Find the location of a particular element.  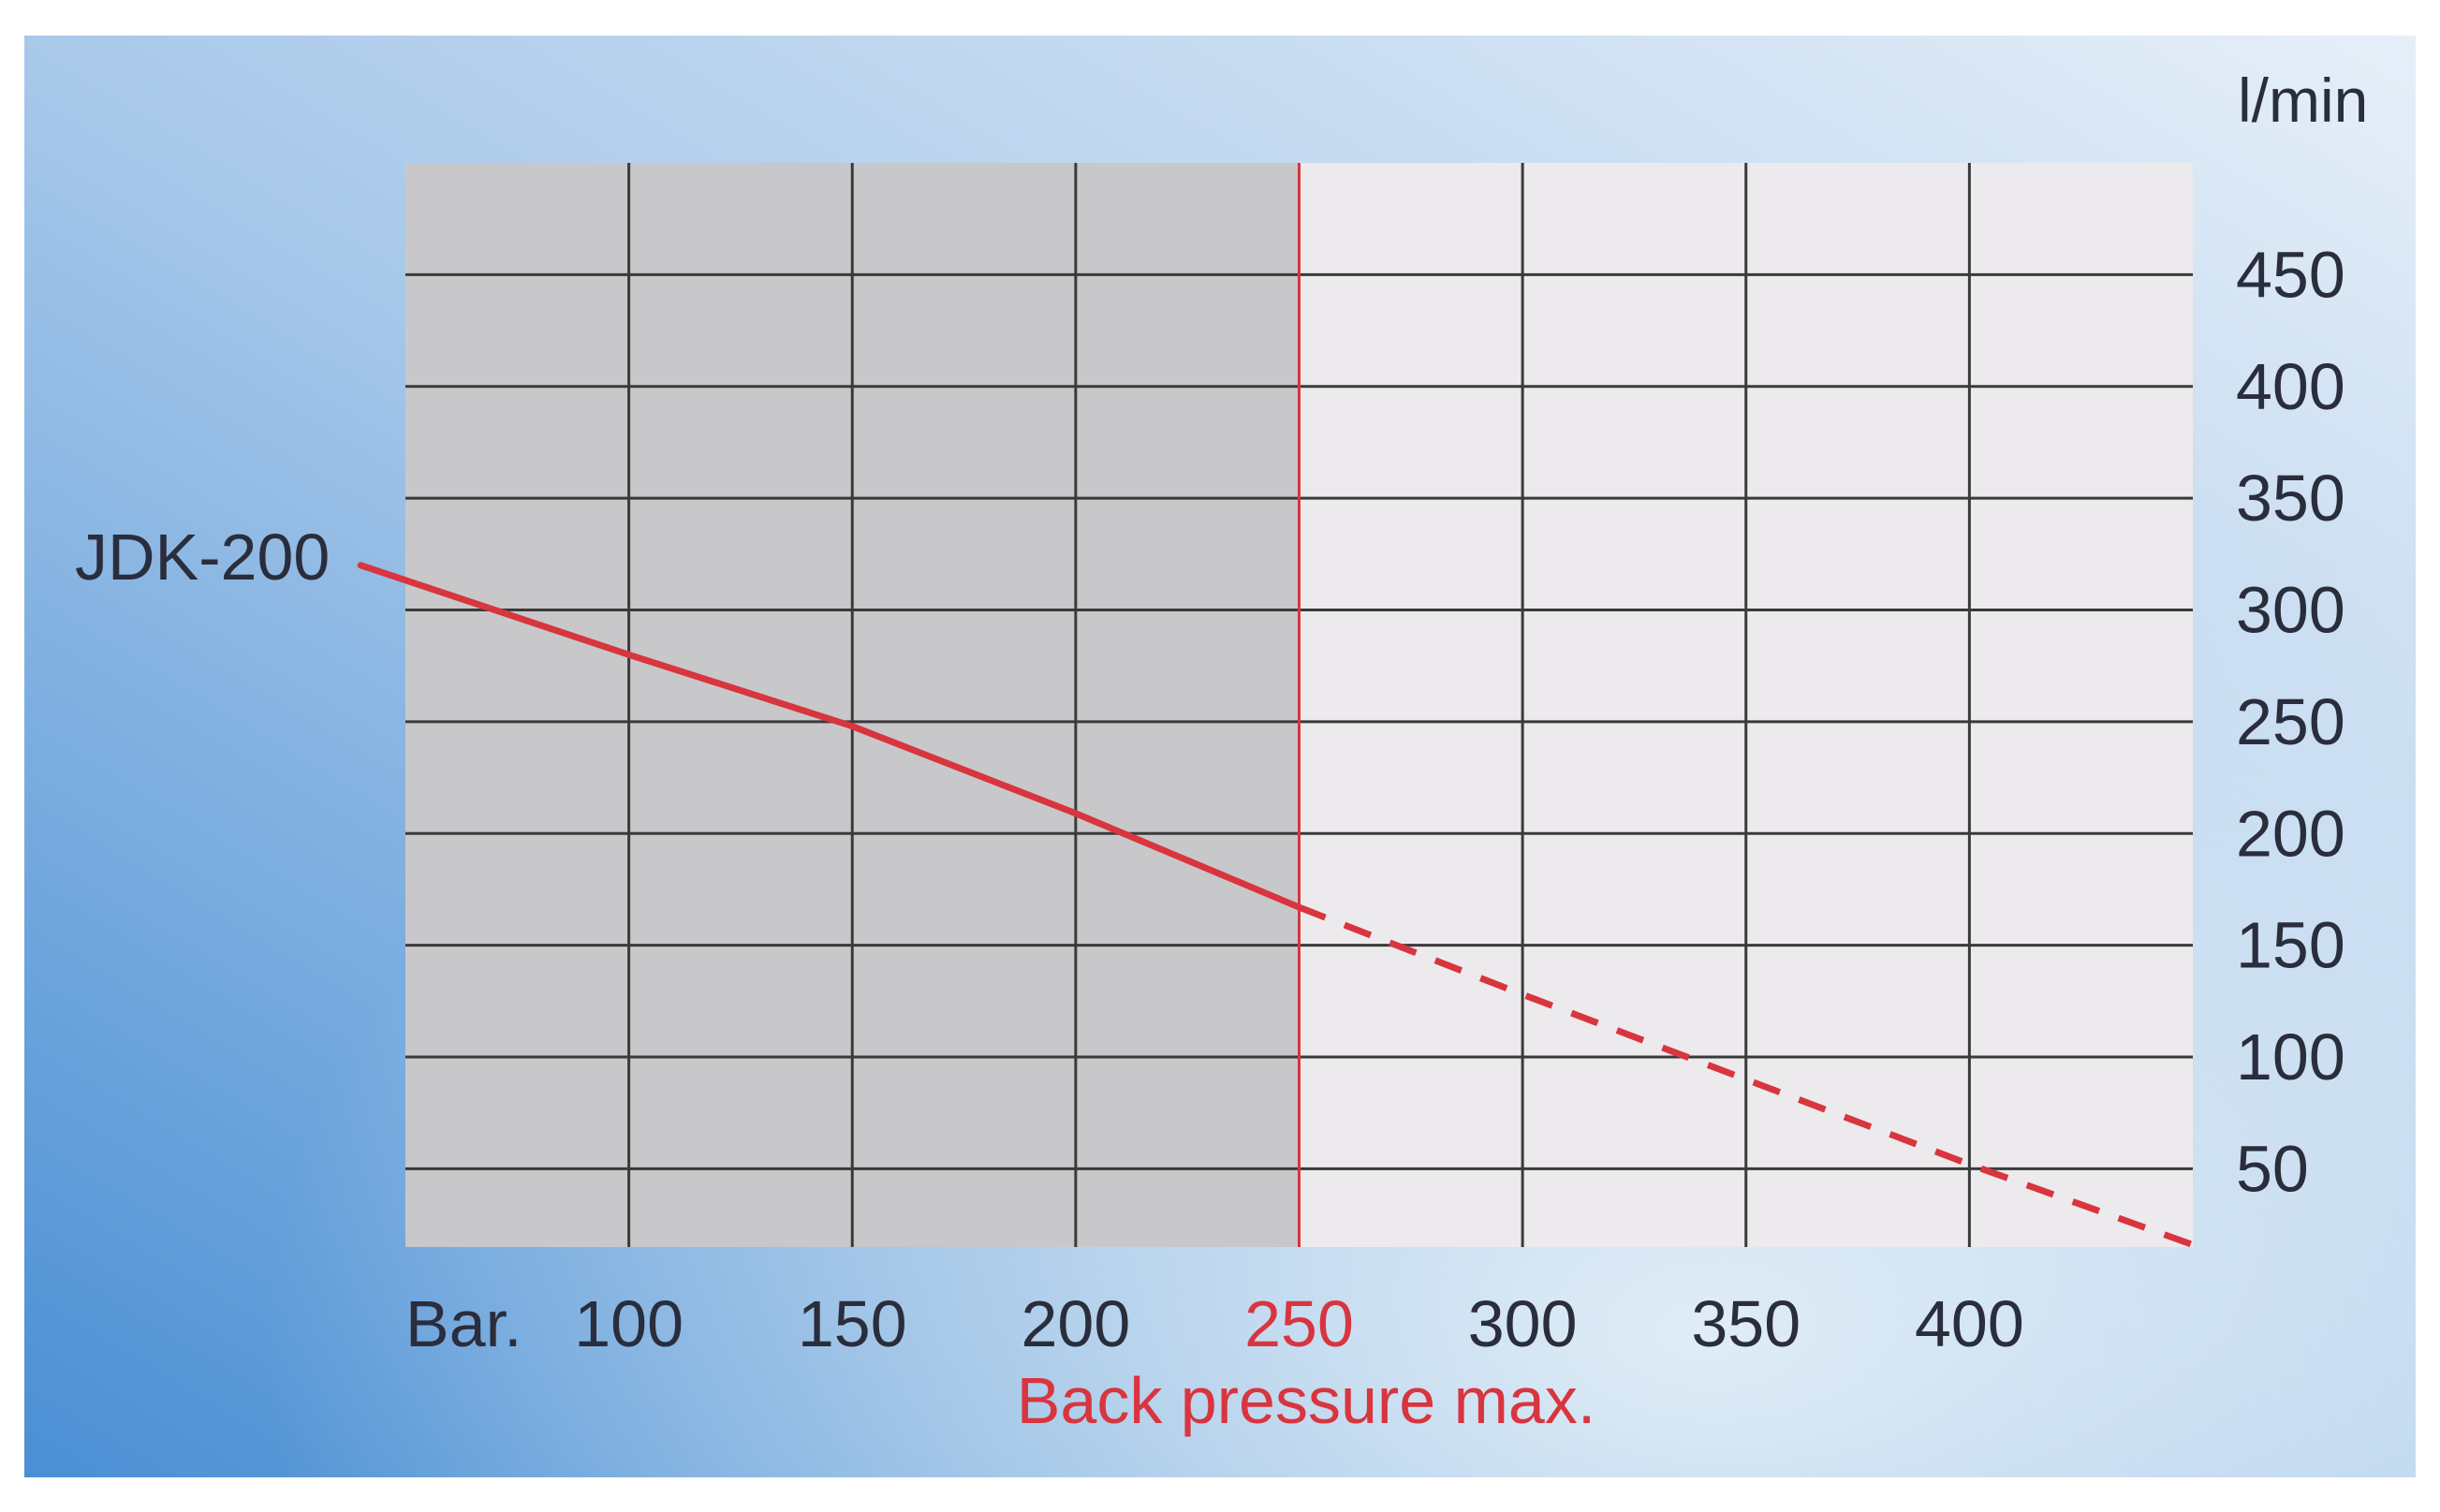

y-tick-label: 100 is located at coordinates (2290, 1057).